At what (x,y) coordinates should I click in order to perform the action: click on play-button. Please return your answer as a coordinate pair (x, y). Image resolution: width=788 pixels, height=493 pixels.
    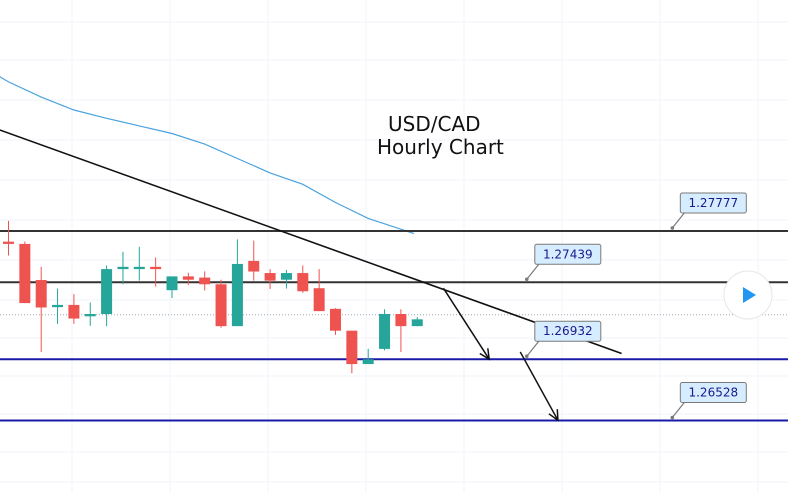
    Looking at the image, I should click on (748, 295).